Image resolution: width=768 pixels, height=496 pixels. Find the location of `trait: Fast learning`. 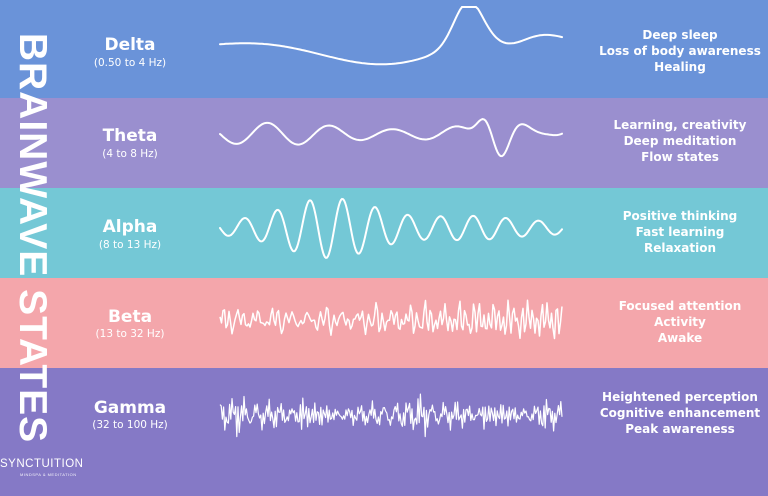

trait: Fast learning is located at coordinates (680, 232).